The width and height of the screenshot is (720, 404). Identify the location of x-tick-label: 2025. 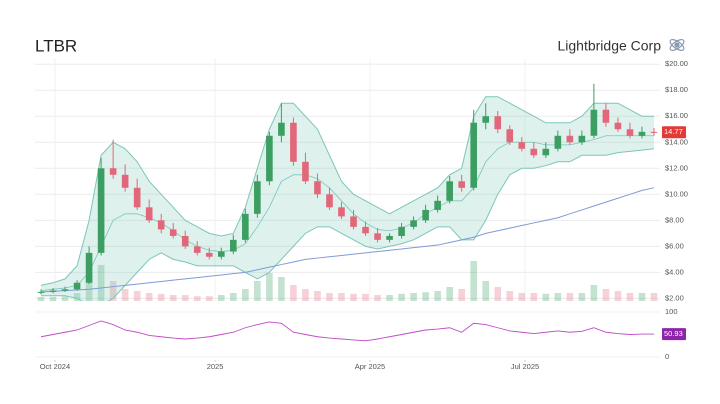
(215, 366).